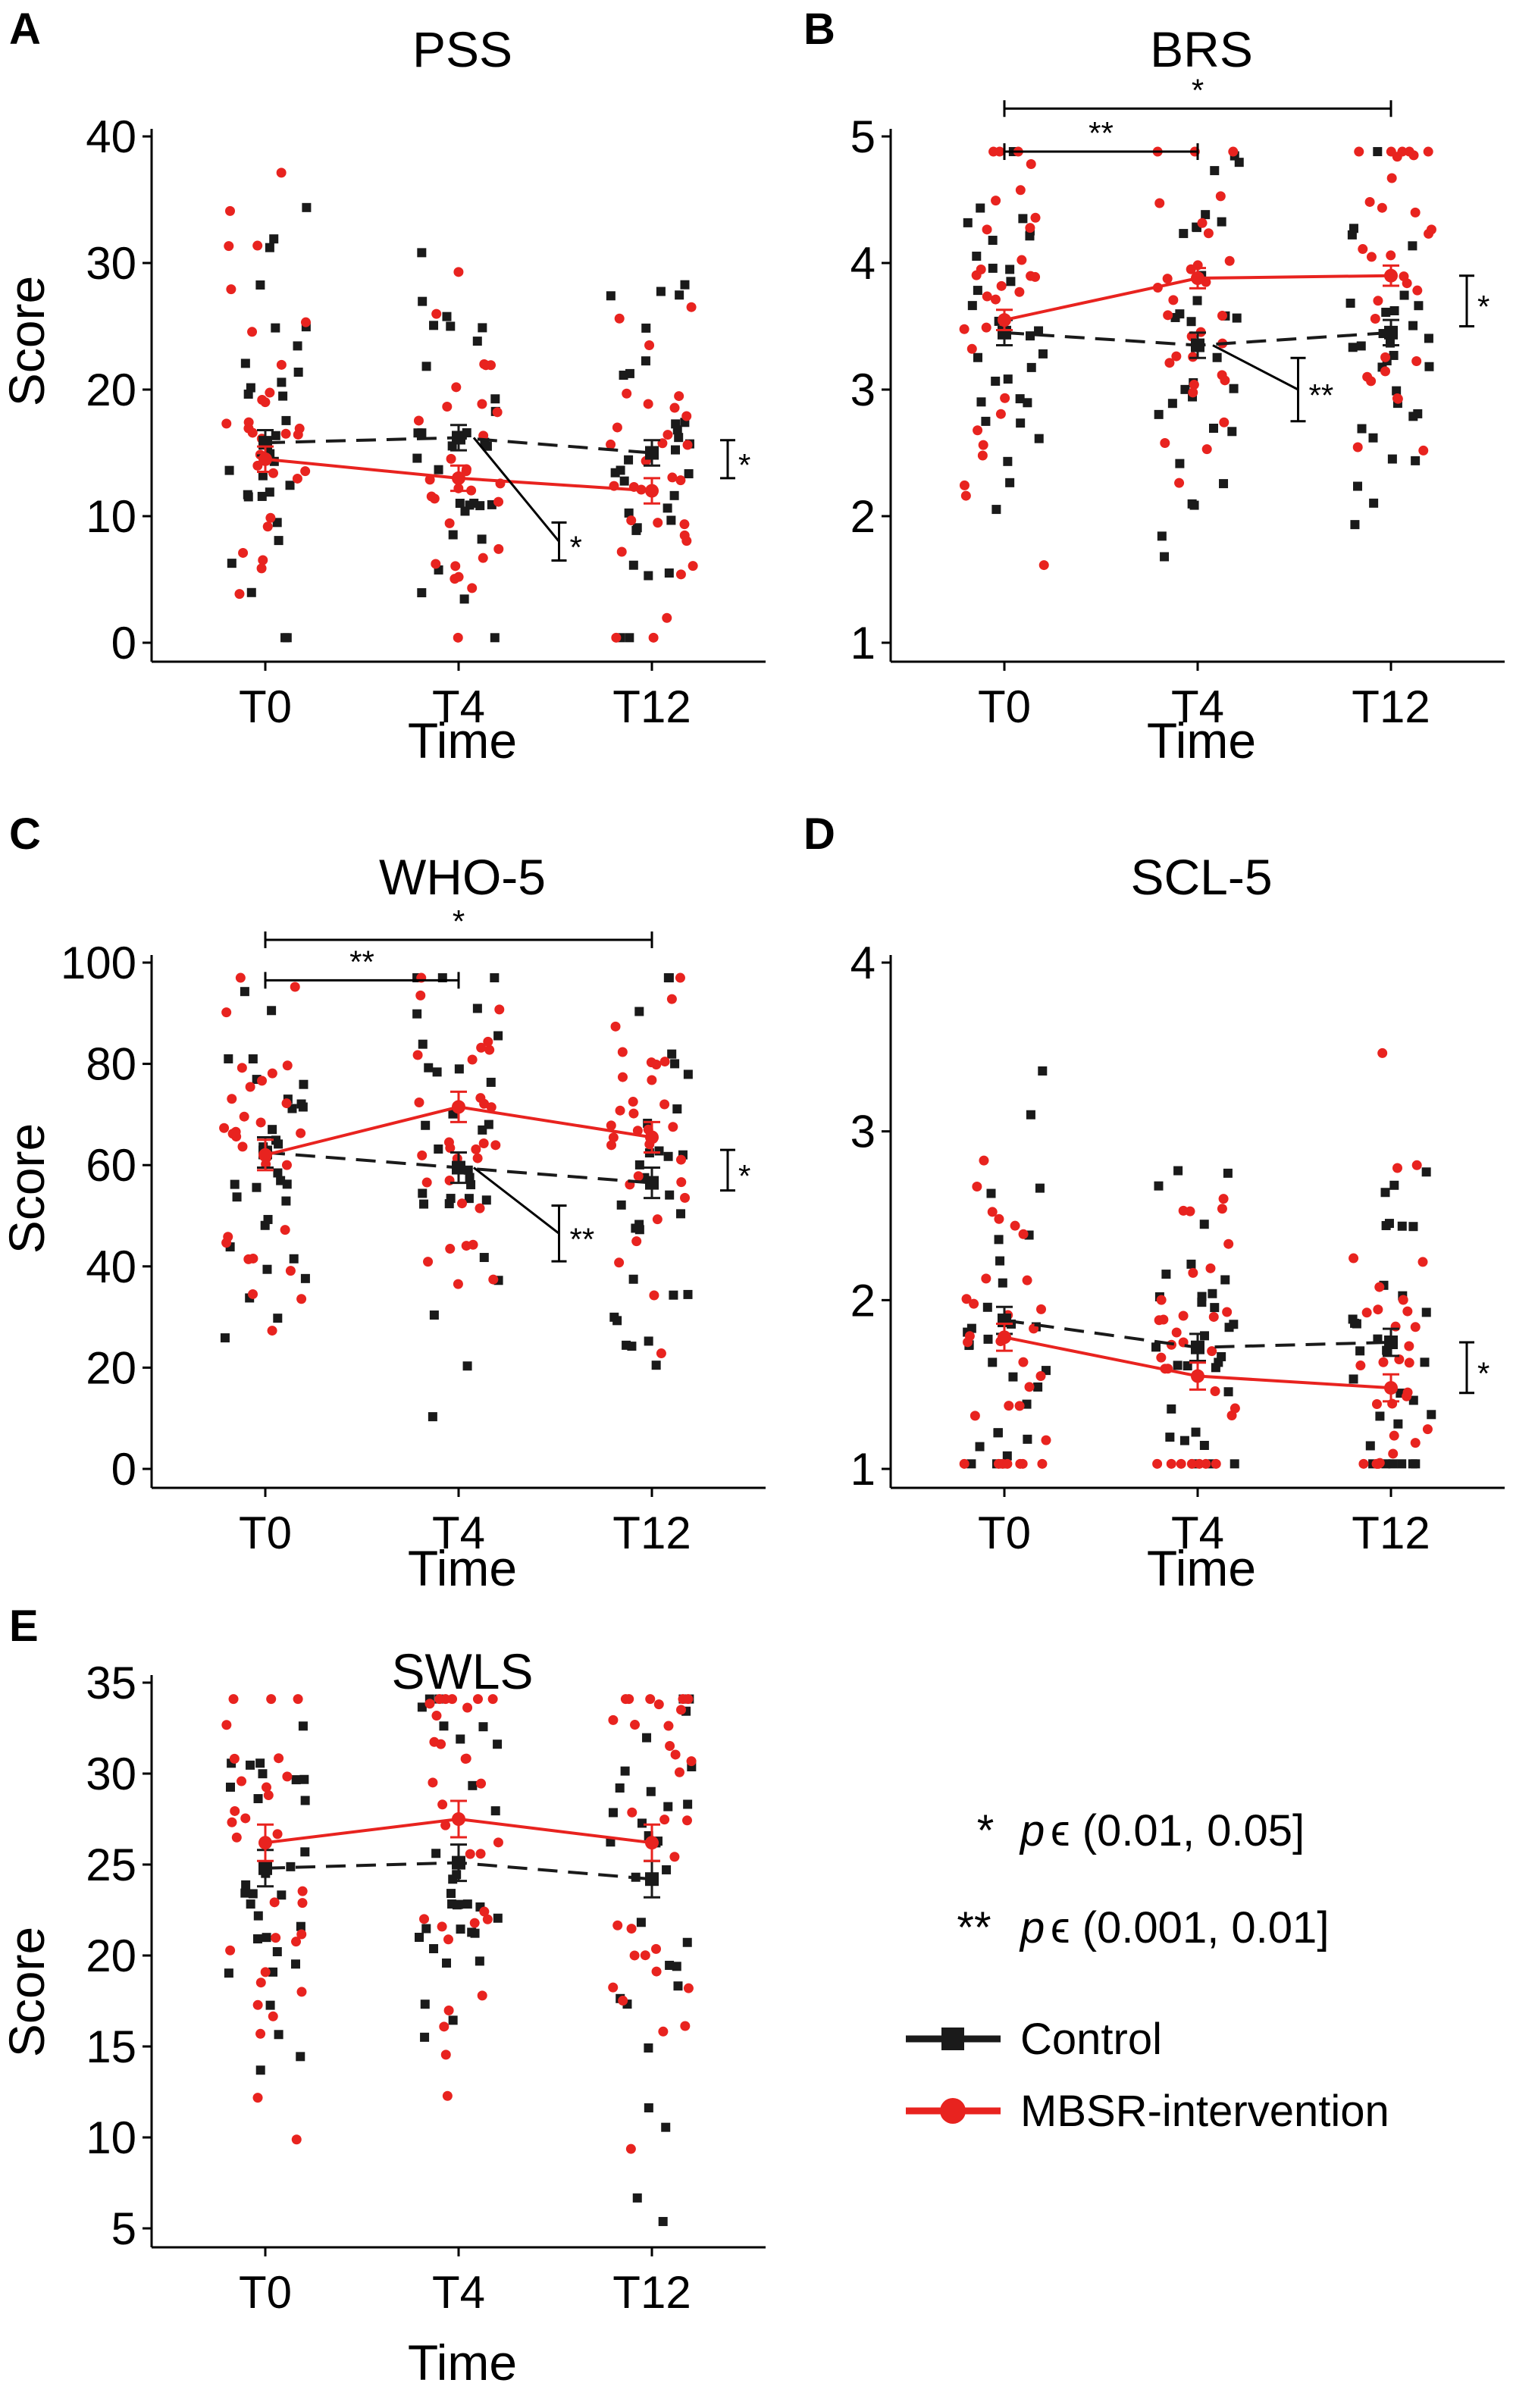 The image size is (1513, 2408). What do you see at coordinates (1197, 345) in the screenshot?
I see `control-mean-marker` at bounding box center [1197, 345].